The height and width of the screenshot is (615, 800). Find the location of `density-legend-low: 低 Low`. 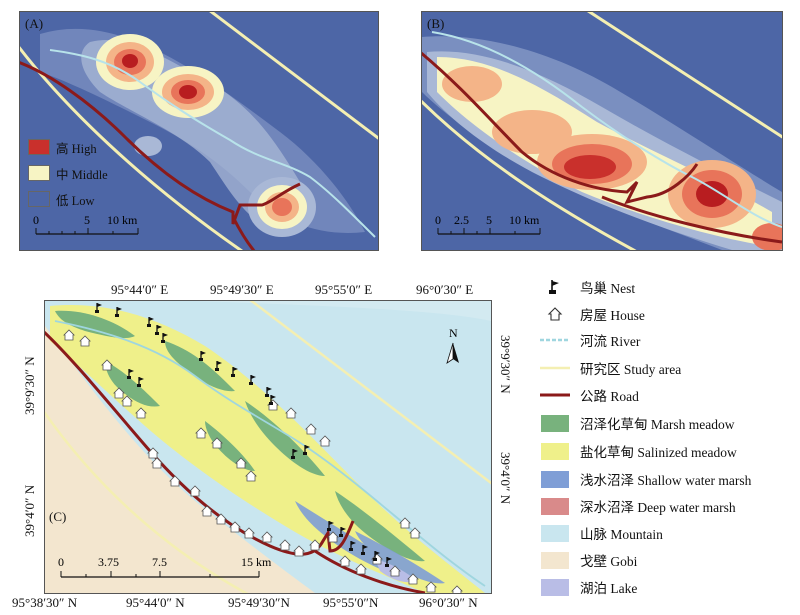

density-legend-low: 低 Low is located at coordinates (68, 199).